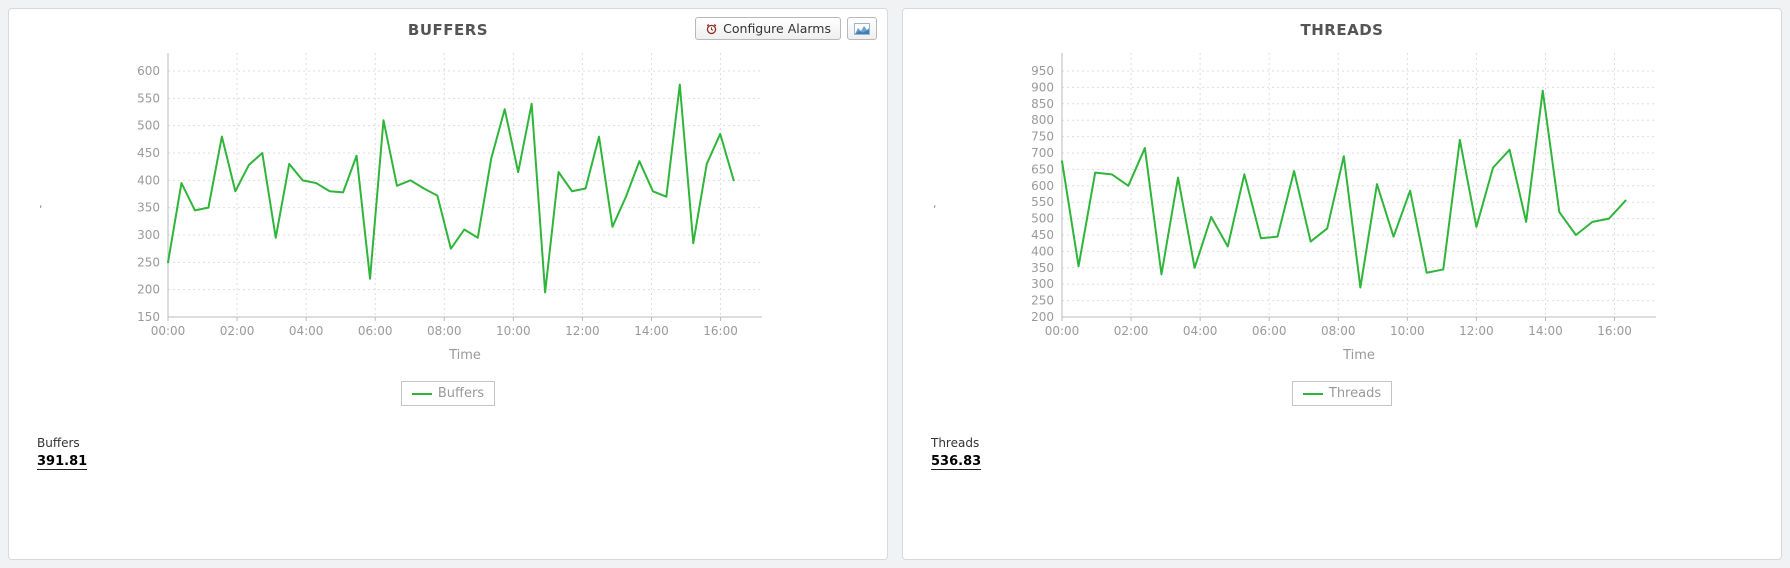 Image resolution: width=1790 pixels, height=568 pixels. Describe the element at coordinates (956, 462) in the screenshot. I see `metric-value-link: 536.83` at that location.